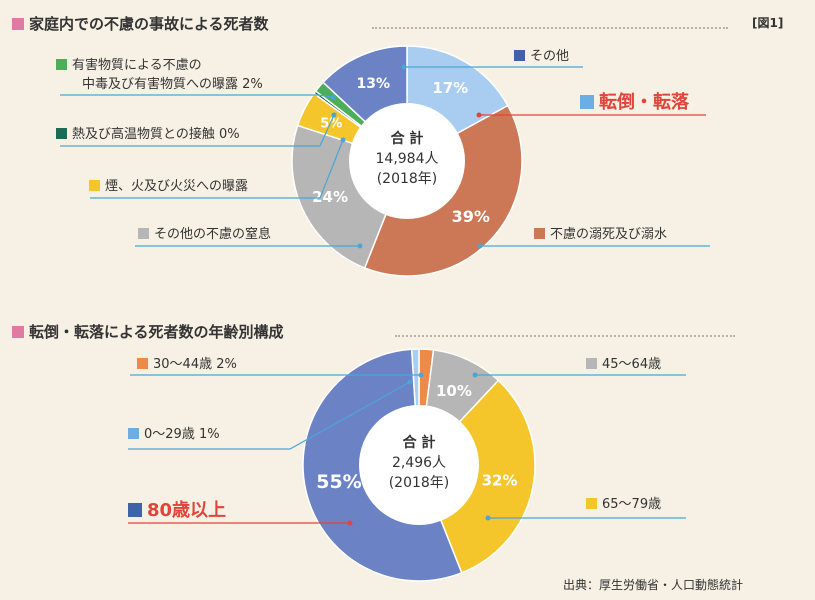 The height and width of the screenshot is (600, 815). I want to click on source-note: 出典：厚生労働省・人口動態統計, so click(653, 585).